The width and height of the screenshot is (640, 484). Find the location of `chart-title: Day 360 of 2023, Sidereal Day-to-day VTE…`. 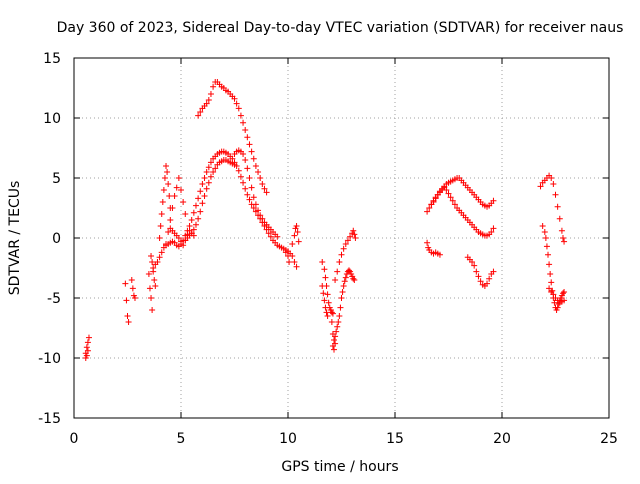

chart-title: Day 360 of 2023, Sidereal Day-to-day VTE… is located at coordinates (340, 28).